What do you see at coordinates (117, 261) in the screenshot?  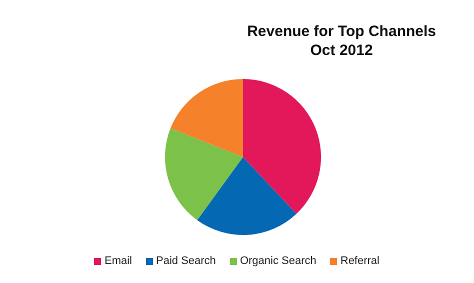 I see `legend-label: Email` at bounding box center [117, 261].